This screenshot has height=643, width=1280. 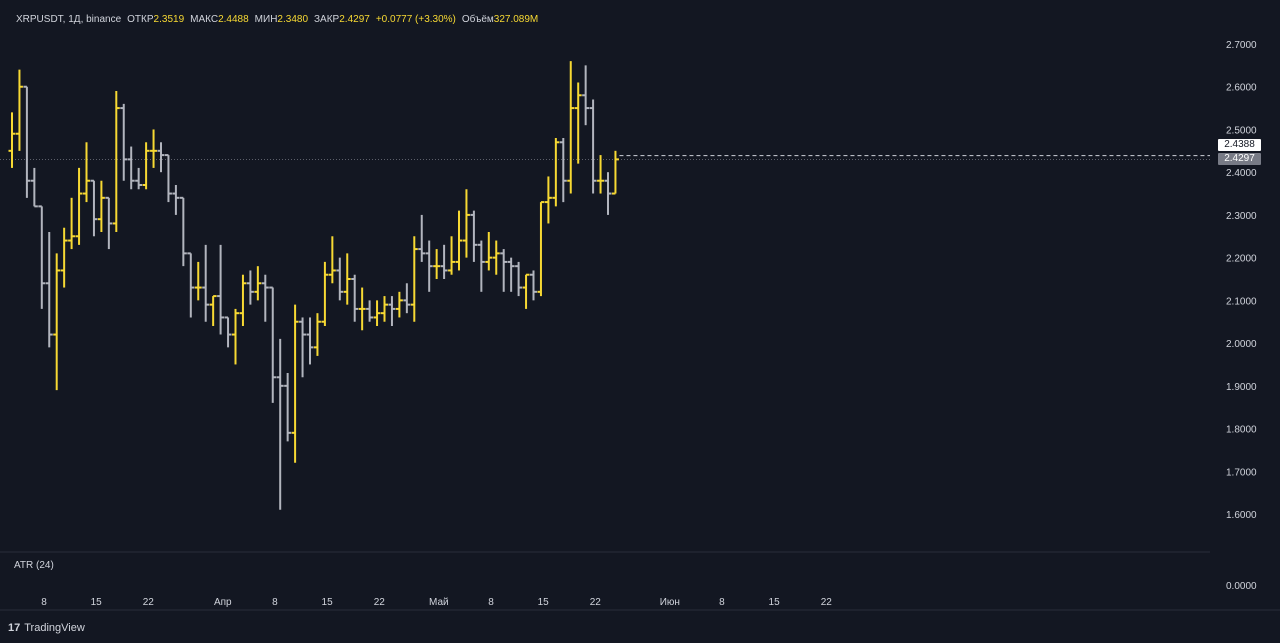 I want to click on close-price-tag: 2.4297, so click(x=1239, y=159).